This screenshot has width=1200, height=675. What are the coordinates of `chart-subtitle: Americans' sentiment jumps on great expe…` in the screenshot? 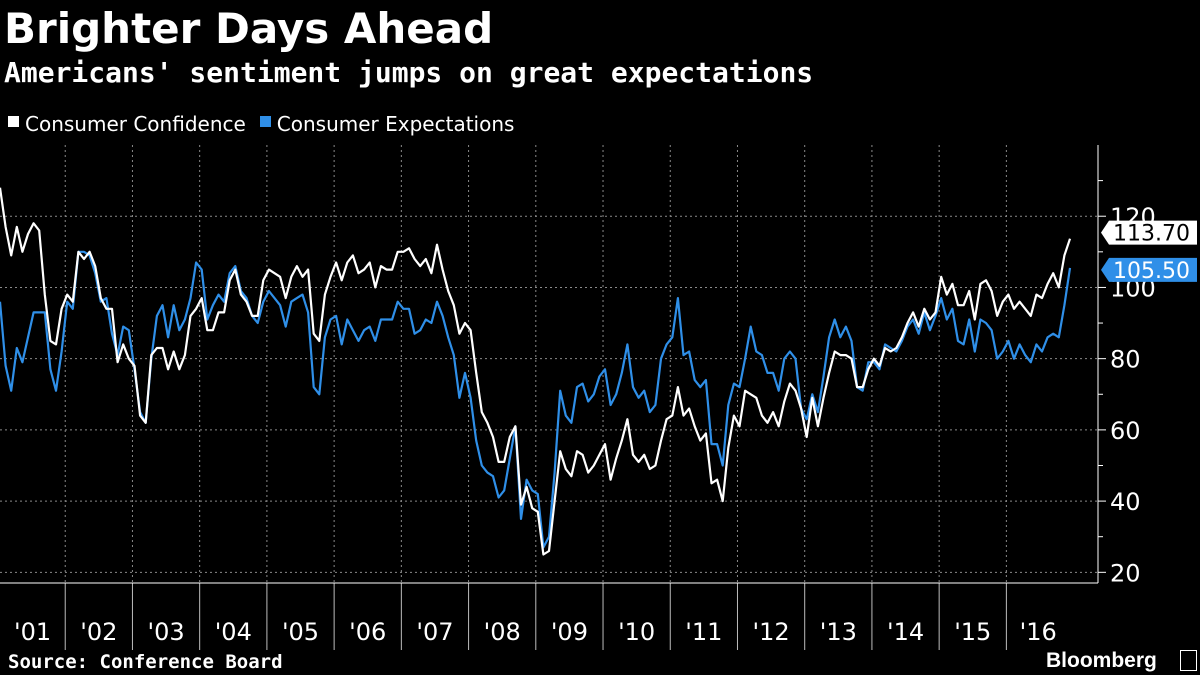 It's located at (409, 72).